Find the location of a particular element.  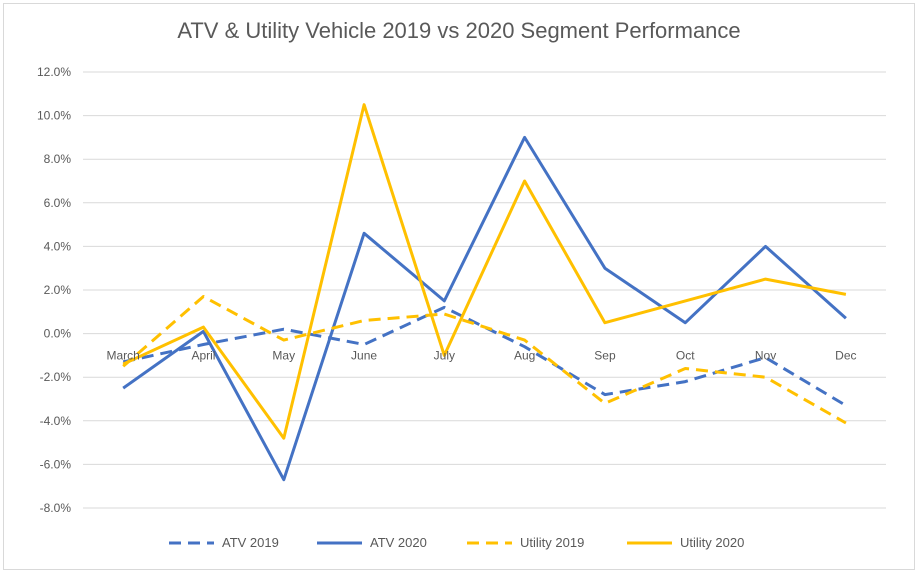

y-tick-label: -6.0% is located at coordinates (56, 464).